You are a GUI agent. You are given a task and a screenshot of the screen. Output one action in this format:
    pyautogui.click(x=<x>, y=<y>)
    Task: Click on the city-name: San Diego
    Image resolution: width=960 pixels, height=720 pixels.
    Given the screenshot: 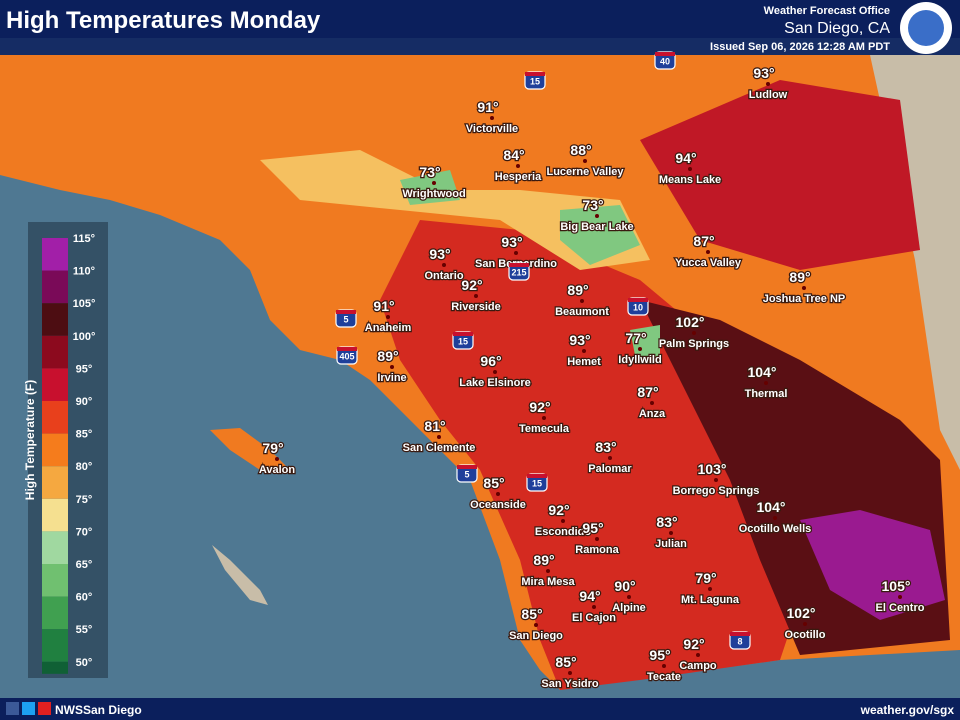 What is the action you would take?
    pyautogui.click(x=536, y=636)
    